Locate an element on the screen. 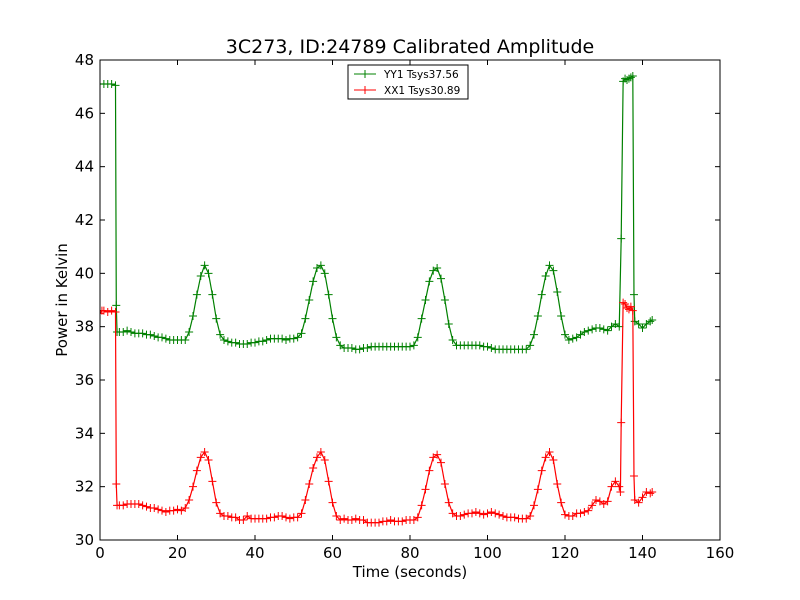  x-tick-label: 40 is located at coordinates (254, 553).